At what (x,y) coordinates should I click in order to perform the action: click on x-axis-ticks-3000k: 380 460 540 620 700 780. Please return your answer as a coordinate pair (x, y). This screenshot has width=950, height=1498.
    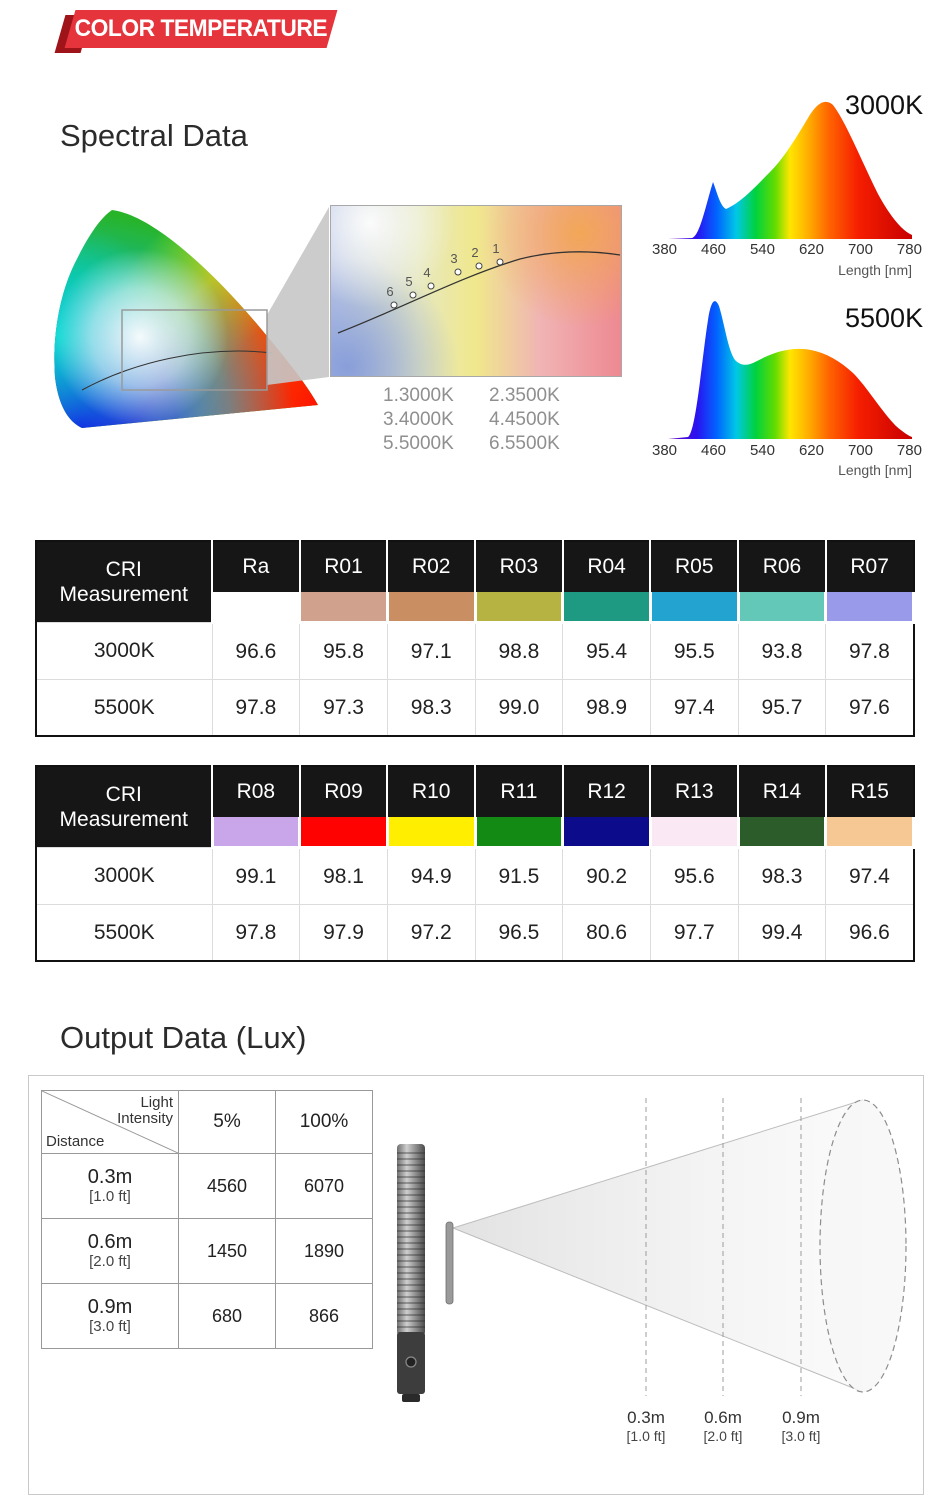
    Looking at the image, I should click on (787, 249).